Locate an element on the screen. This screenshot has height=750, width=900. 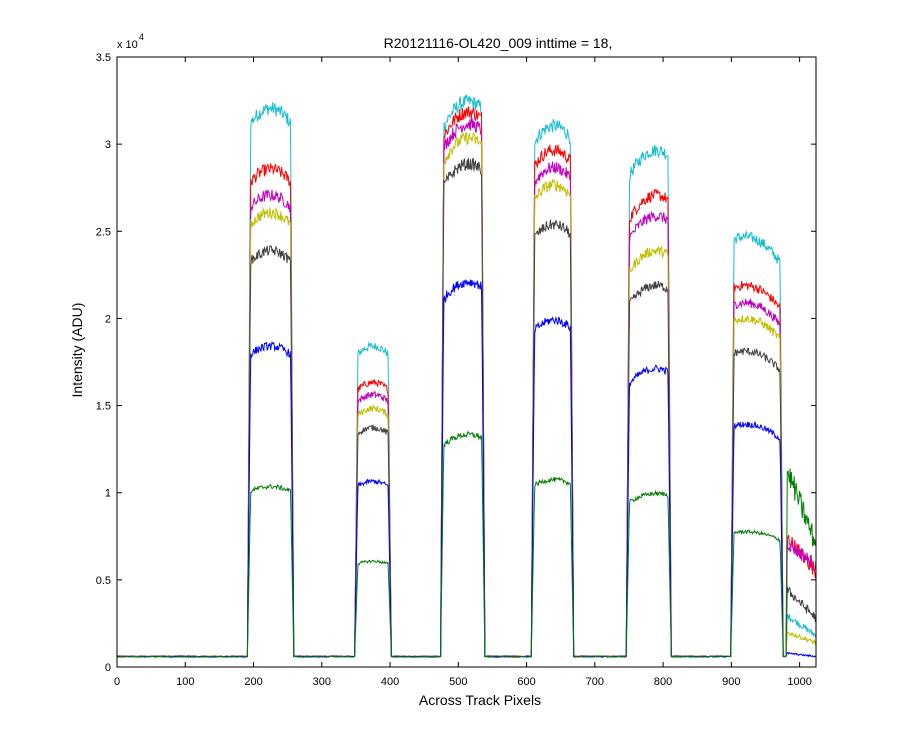
y-exponent-prefix: x 10 is located at coordinates (127, 45).